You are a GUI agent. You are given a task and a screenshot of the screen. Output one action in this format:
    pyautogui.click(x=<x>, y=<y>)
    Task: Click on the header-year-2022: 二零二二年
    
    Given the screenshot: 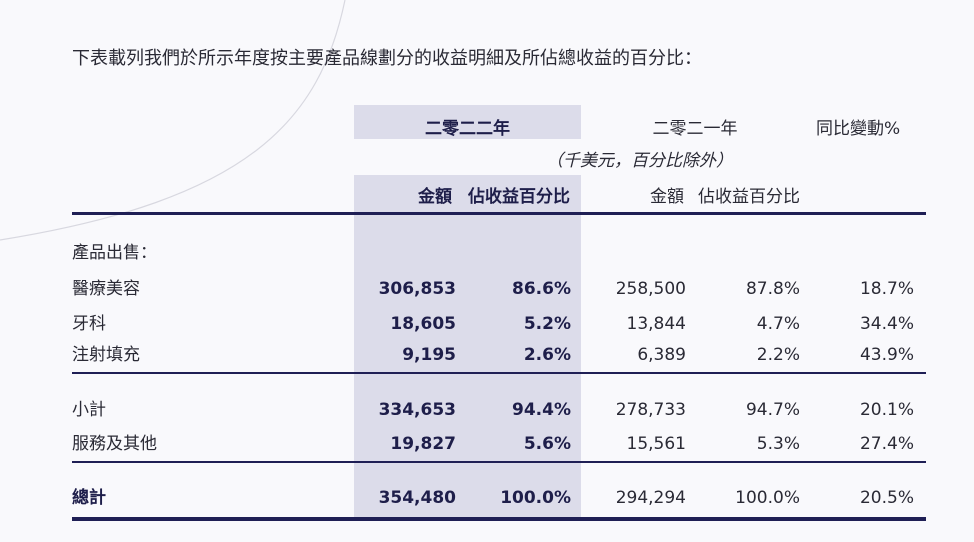 What is the action you would take?
    pyautogui.click(x=467, y=129)
    